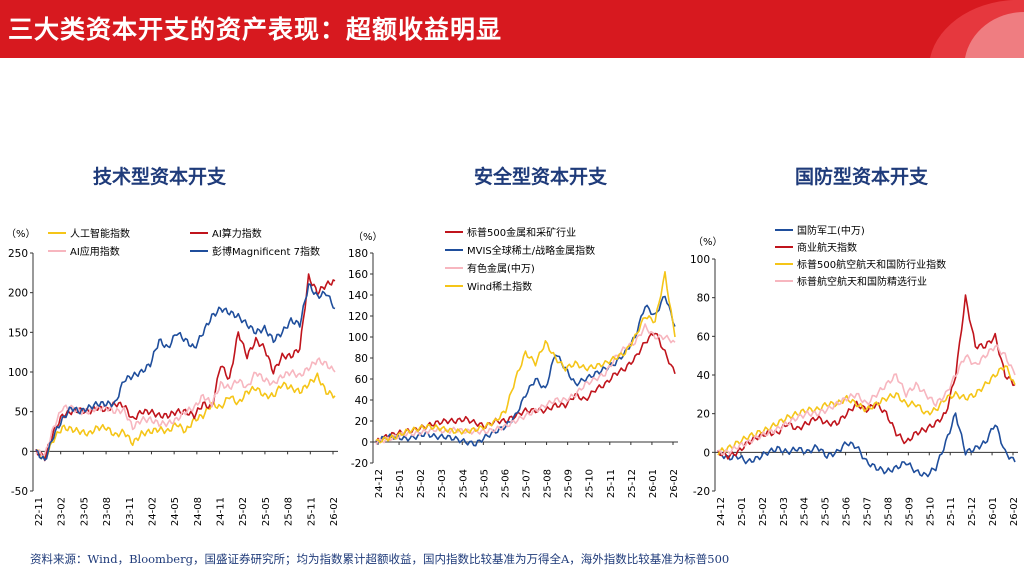 Image resolution: width=1024 pixels, height=575 pixels. I want to click on x-tick-label: 24-02, so click(152, 511).